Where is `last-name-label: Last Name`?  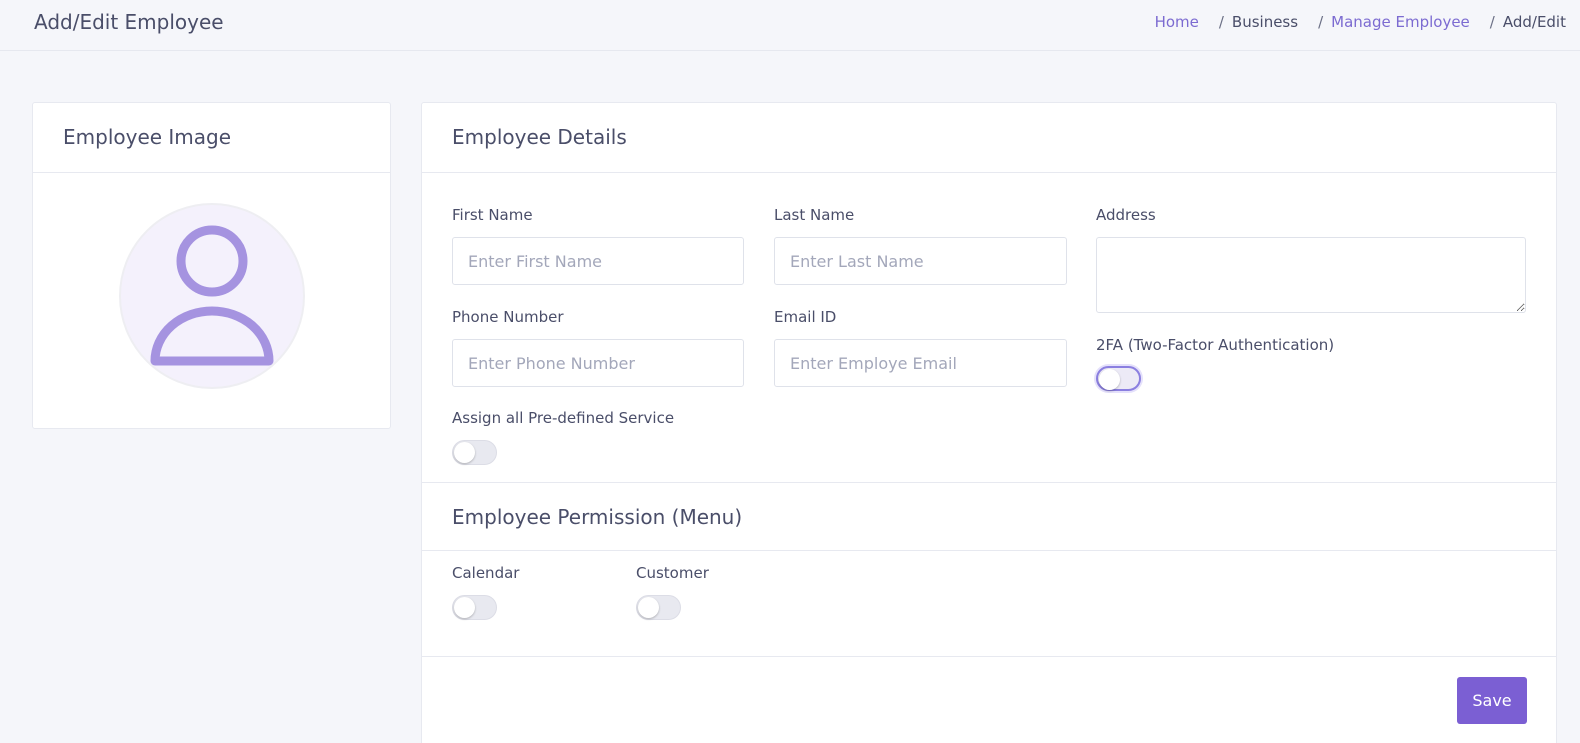 last-name-label: Last Name is located at coordinates (814, 215).